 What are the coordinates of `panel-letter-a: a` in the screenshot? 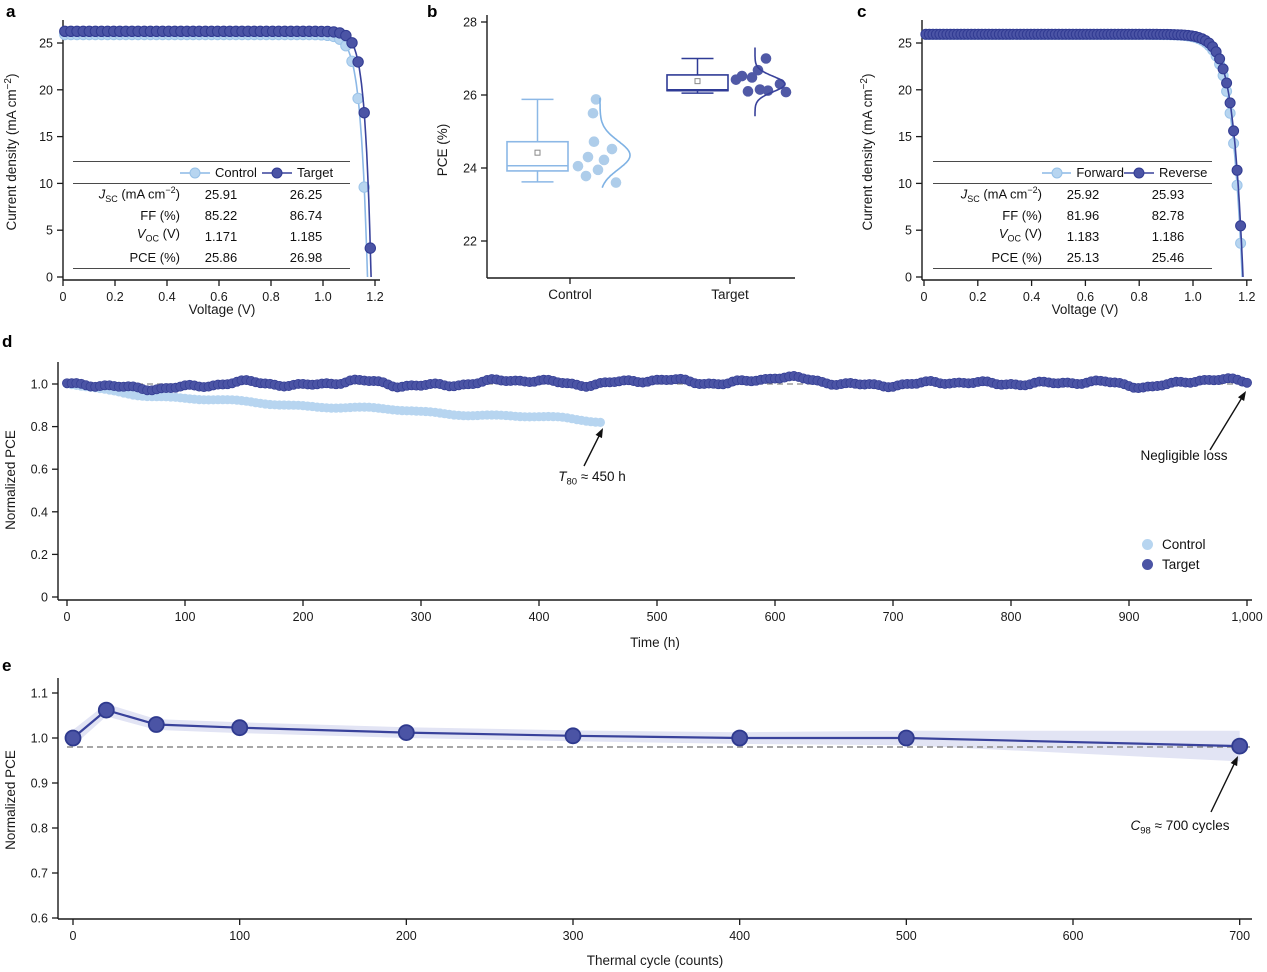 It's located at (11, 11).